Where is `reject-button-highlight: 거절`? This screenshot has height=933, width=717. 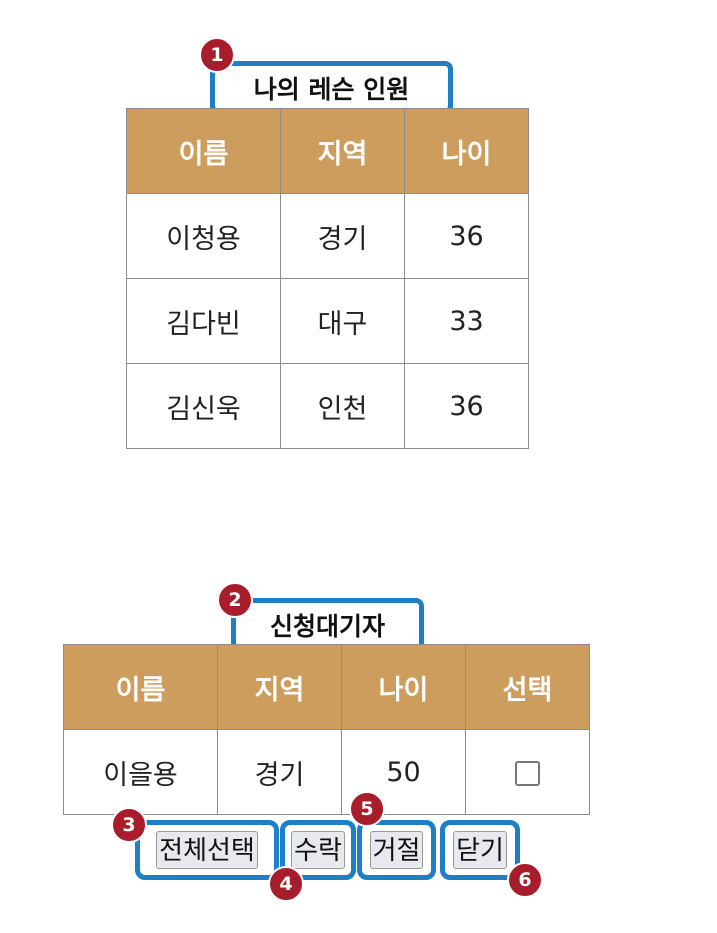
reject-button-highlight: 거절 is located at coordinates (396, 850).